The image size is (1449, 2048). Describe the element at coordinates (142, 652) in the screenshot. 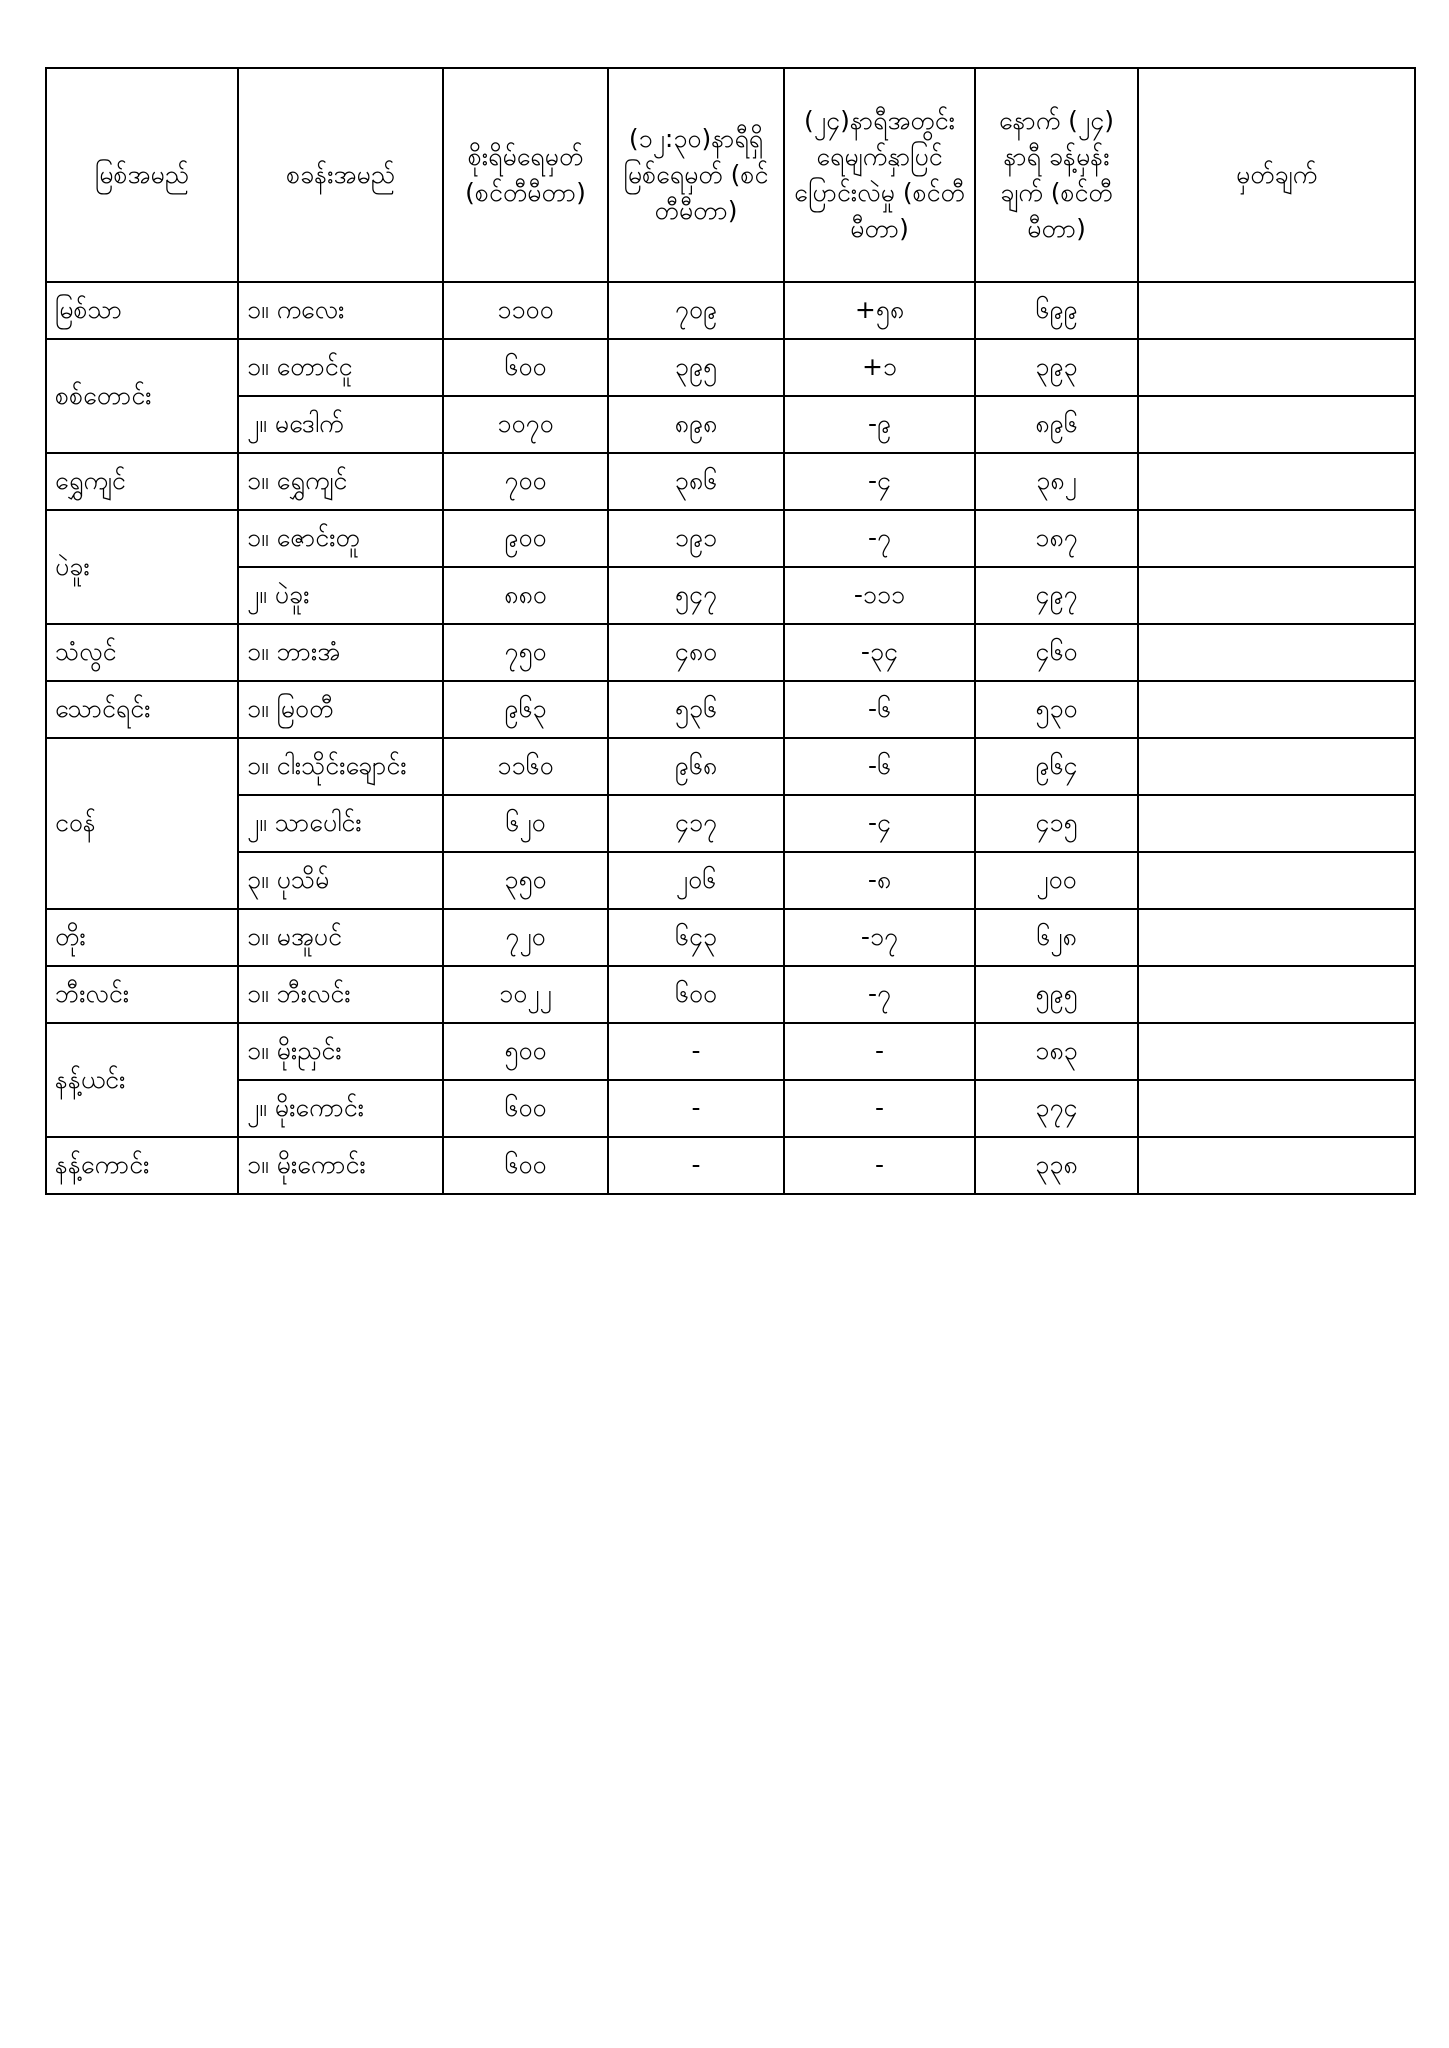

I see `river-name-cell: သံလွင်` at that location.